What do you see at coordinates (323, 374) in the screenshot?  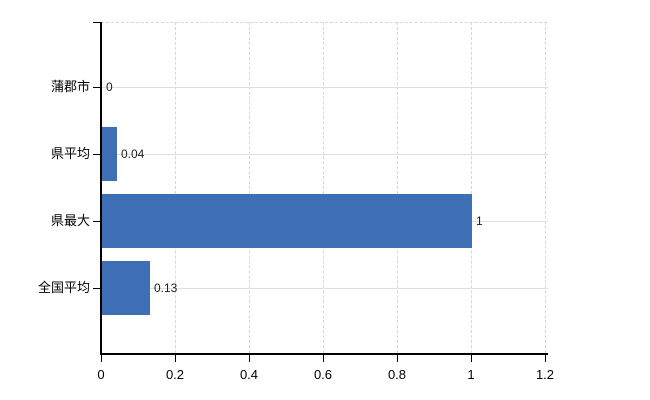 I see `x-axis-tick-label: 0.6` at bounding box center [323, 374].